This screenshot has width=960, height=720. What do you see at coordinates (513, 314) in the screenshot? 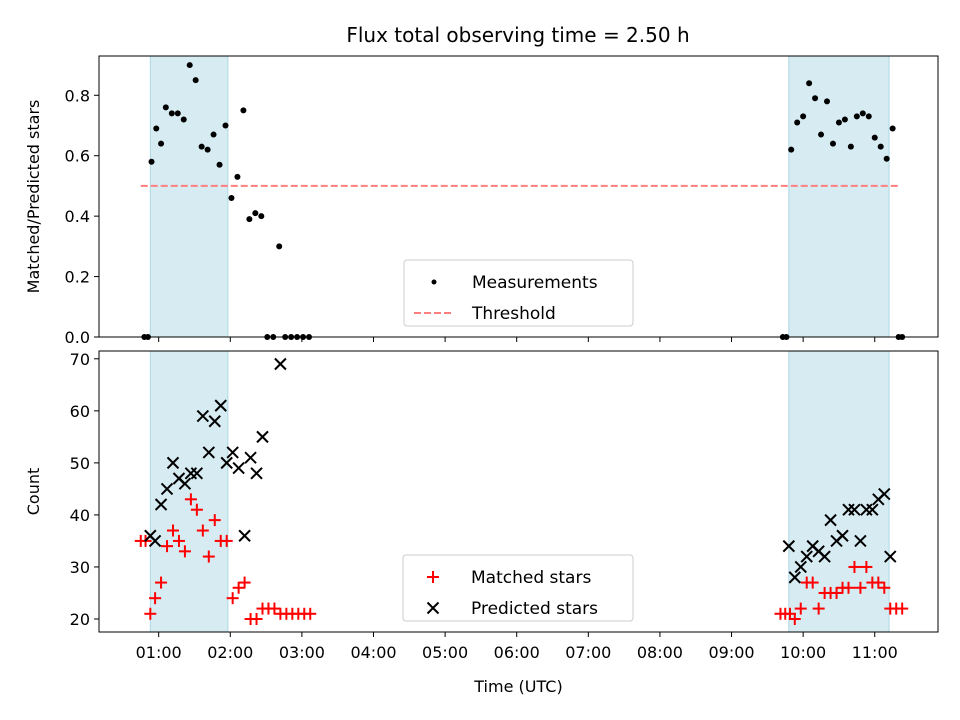
I see `legend-label: Threshold` at bounding box center [513, 314].